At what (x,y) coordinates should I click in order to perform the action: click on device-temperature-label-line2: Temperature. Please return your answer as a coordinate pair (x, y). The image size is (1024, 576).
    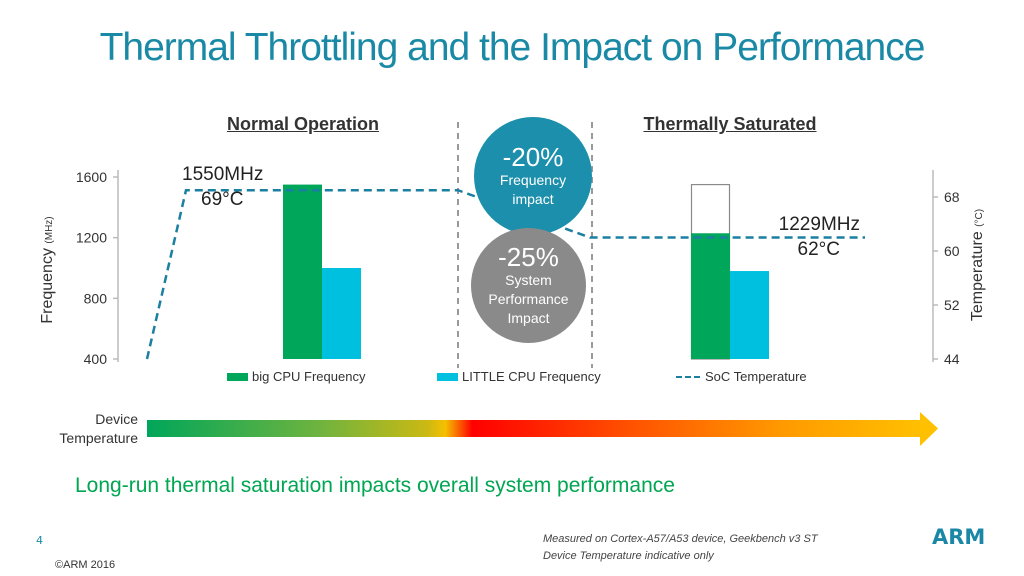
    Looking at the image, I should click on (98, 438).